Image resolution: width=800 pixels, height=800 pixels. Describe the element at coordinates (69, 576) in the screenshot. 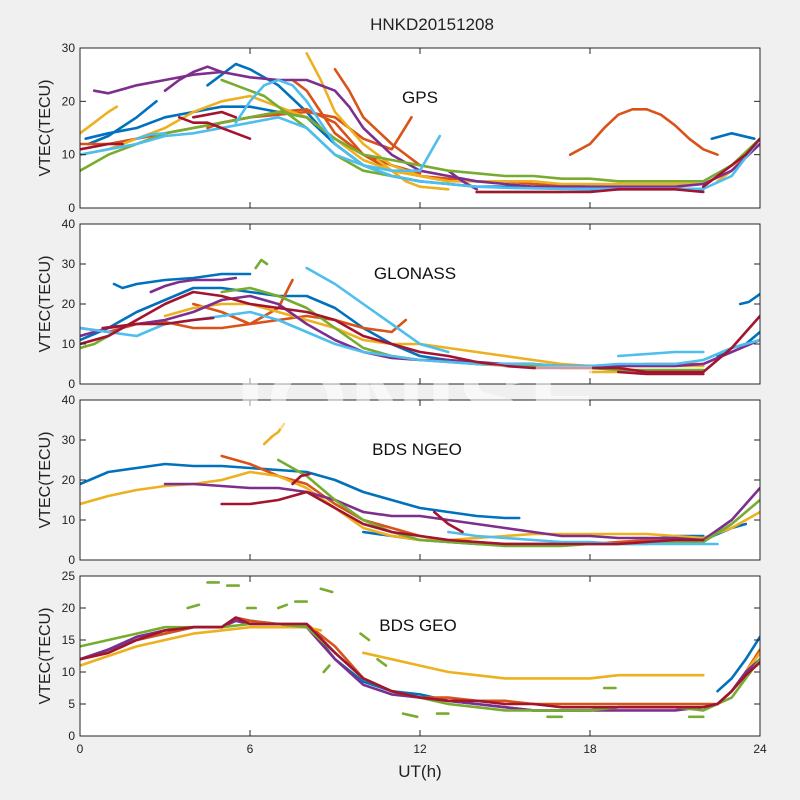

I see `y-tick-label: 25` at that location.